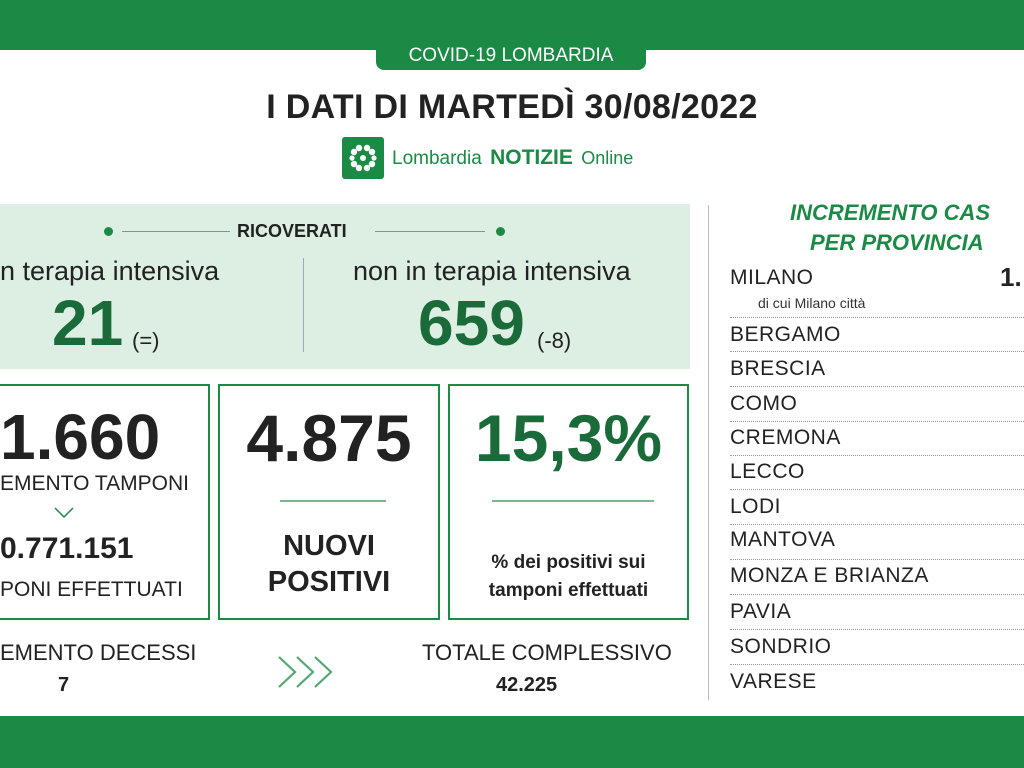 Image resolution: width=1024 pixels, height=768 pixels. What do you see at coordinates (877, 369) in the screenshot?
I see `province-row: BRESCIA` at bounding box center [877, 369].